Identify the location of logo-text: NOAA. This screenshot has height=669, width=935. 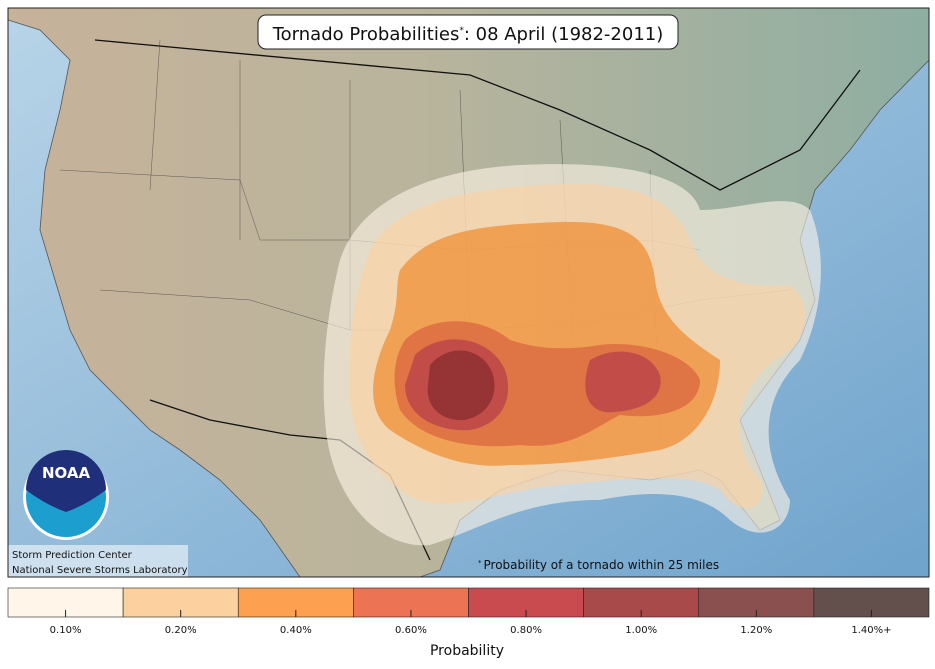
(66, 473).